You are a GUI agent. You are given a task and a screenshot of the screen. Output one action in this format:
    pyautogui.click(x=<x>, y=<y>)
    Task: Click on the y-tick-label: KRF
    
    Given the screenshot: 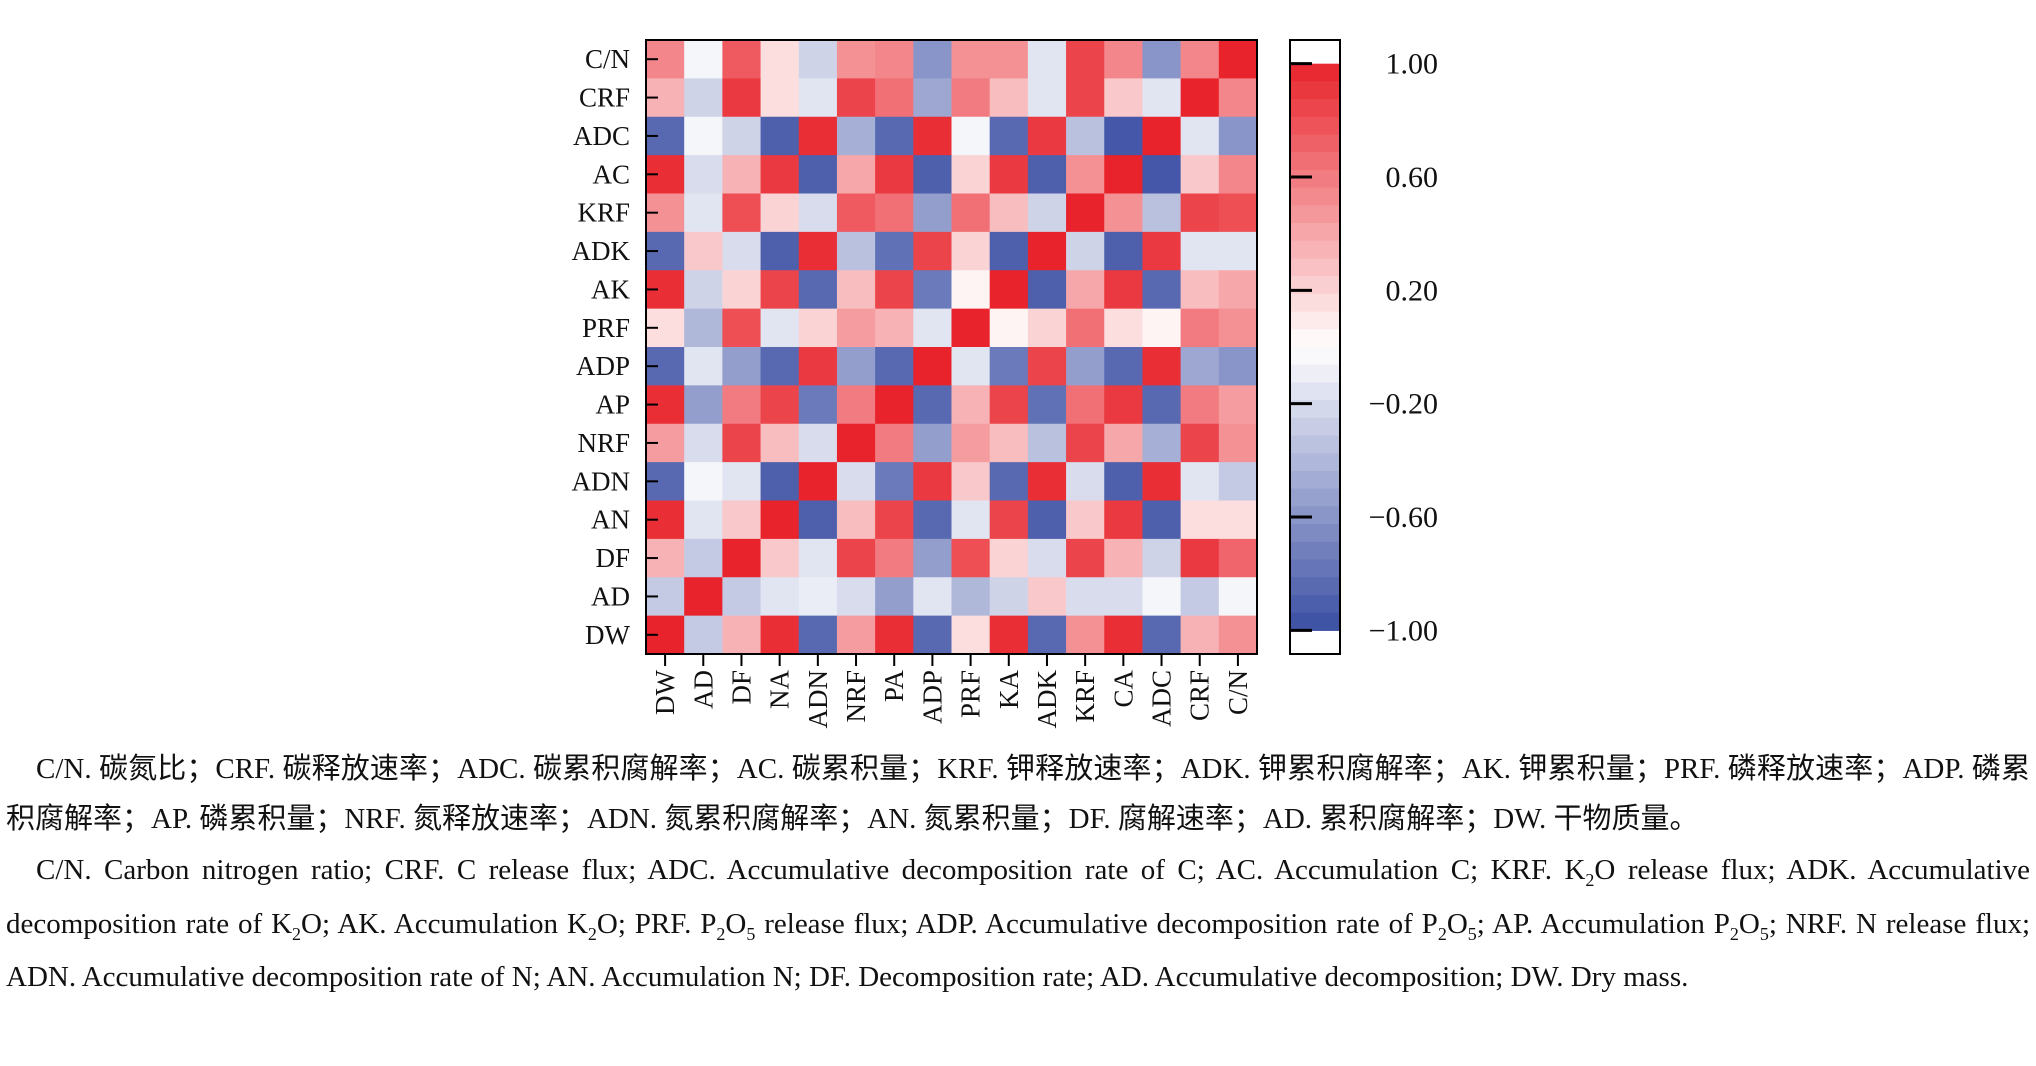 What is the action you would take?
    pyautogui.click(x=603, y=213)
    